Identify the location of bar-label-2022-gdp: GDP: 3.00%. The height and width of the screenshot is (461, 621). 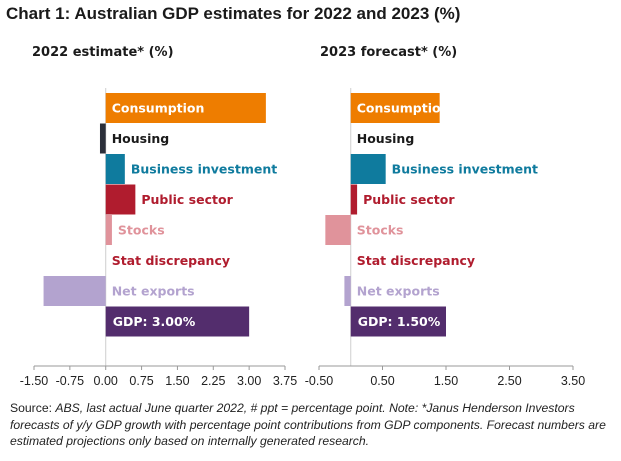
(154, 321).